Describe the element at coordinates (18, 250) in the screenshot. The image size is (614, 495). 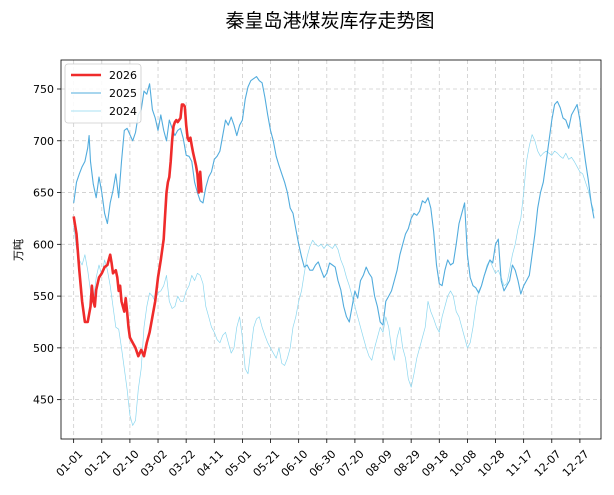
I see `y-axis-label: 万吨` at that location.